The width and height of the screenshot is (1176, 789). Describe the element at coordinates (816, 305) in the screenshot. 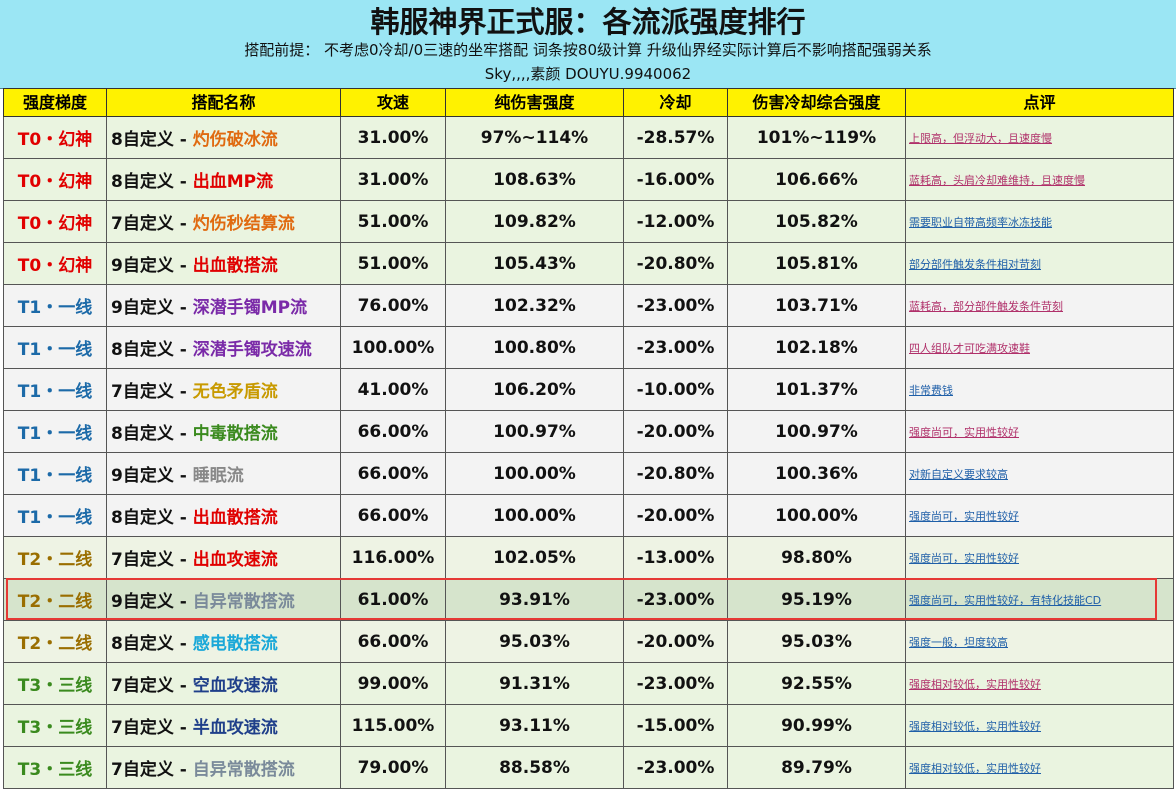

I see `overall-cell: 103.71%` at that location.